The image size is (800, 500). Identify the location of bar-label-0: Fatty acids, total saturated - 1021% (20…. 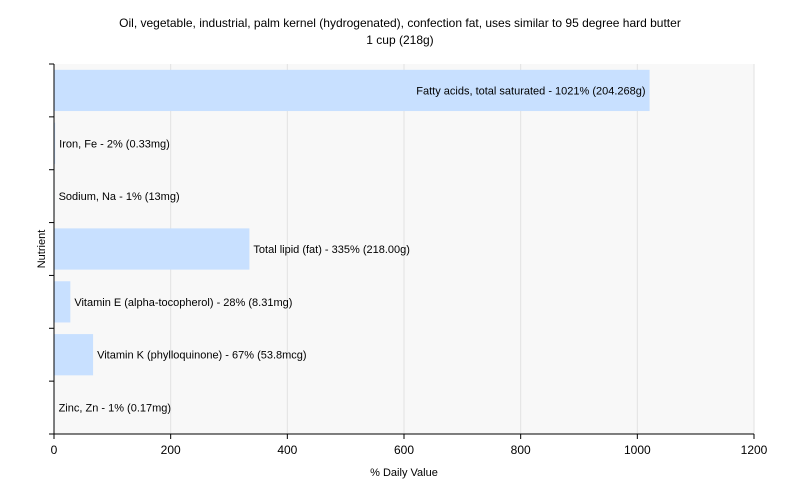
(530, 91).